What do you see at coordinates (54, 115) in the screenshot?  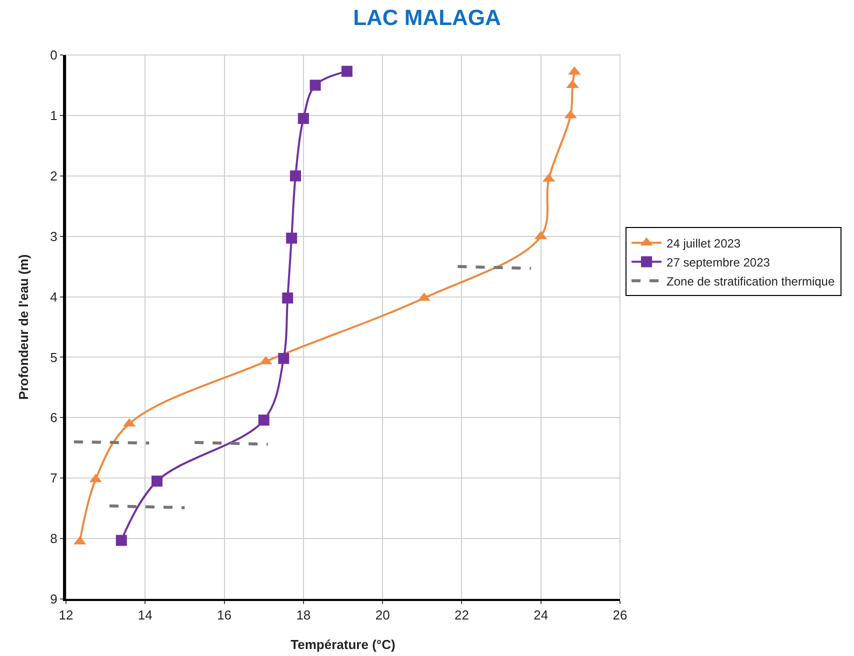 I see `y-tick-label: 1` at bounding box center [54, 115].